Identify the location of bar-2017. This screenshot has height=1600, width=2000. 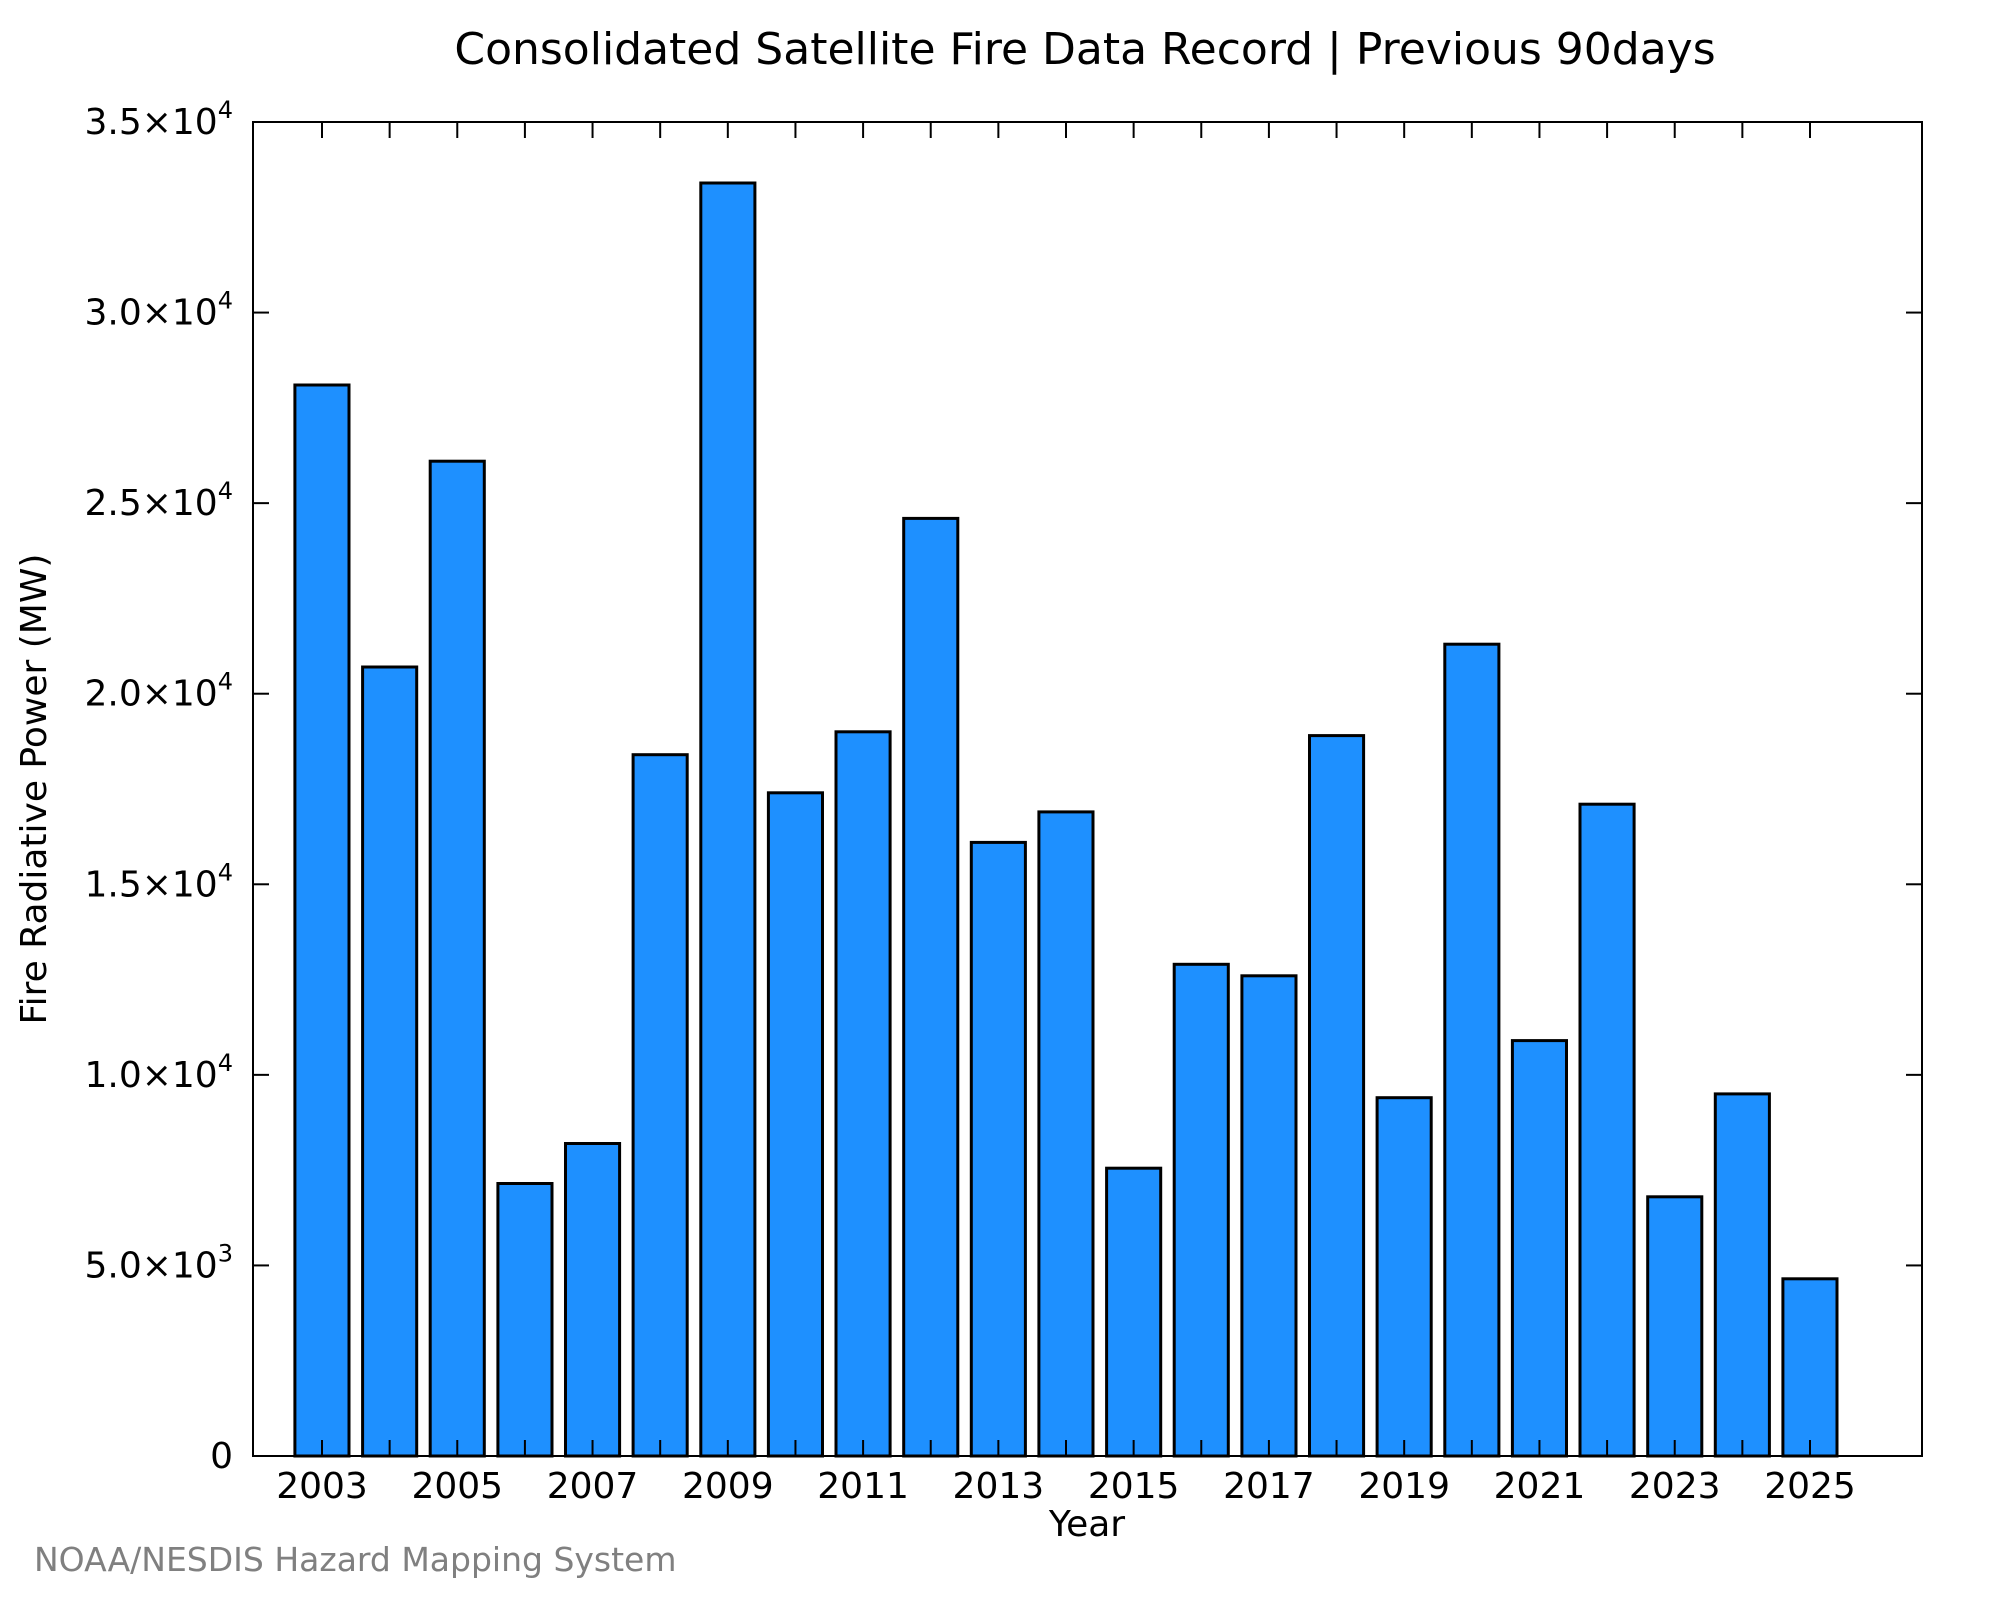
(1269, 1216).